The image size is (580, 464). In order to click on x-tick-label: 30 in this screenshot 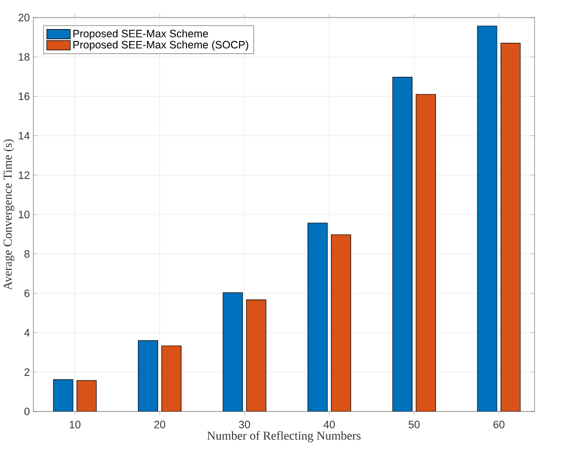, I will do `click(244, 424)`.